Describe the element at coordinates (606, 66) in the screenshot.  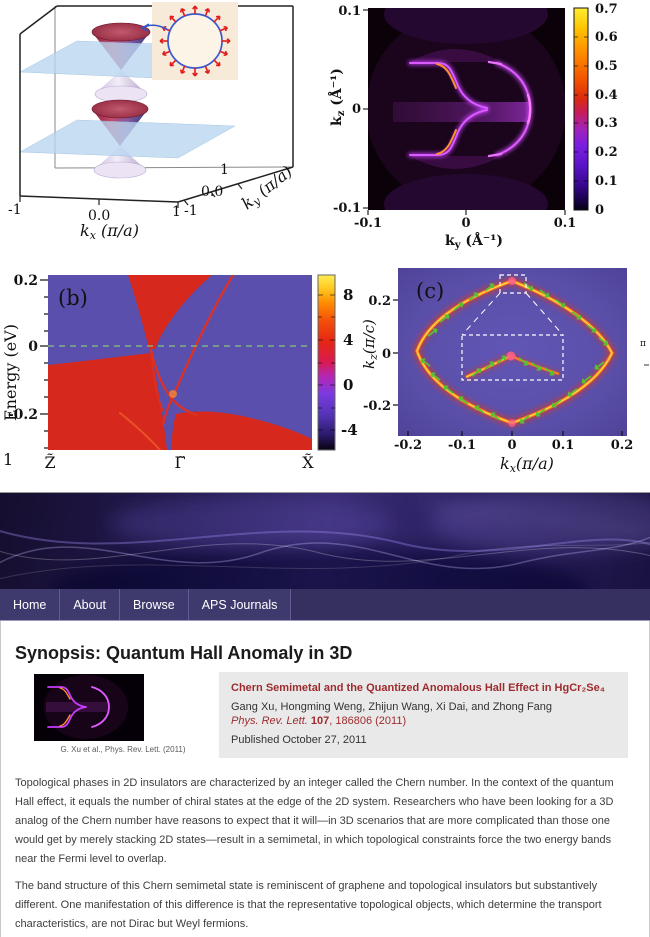
I see `svg-text: 0.5` at that location.